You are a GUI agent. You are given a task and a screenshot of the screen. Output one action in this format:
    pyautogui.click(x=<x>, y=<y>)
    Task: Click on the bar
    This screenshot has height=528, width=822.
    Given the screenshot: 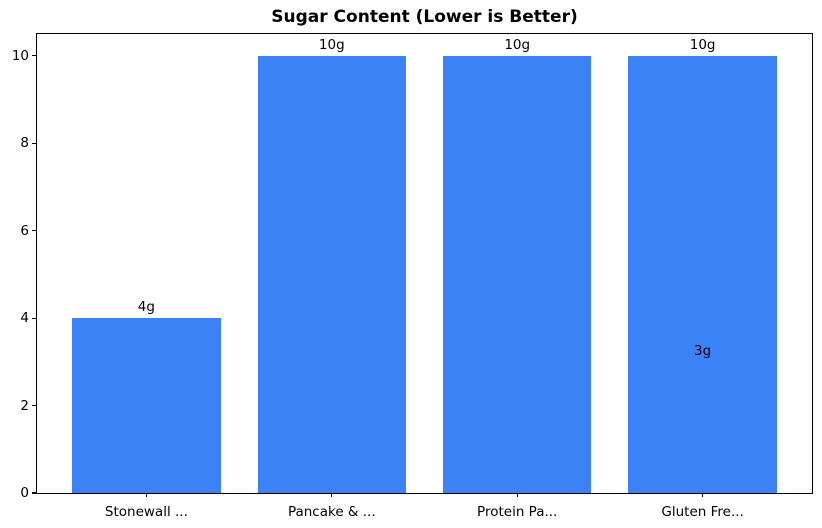 What is the action you would take?
    pyautogui.click(x=146, y=405)
    